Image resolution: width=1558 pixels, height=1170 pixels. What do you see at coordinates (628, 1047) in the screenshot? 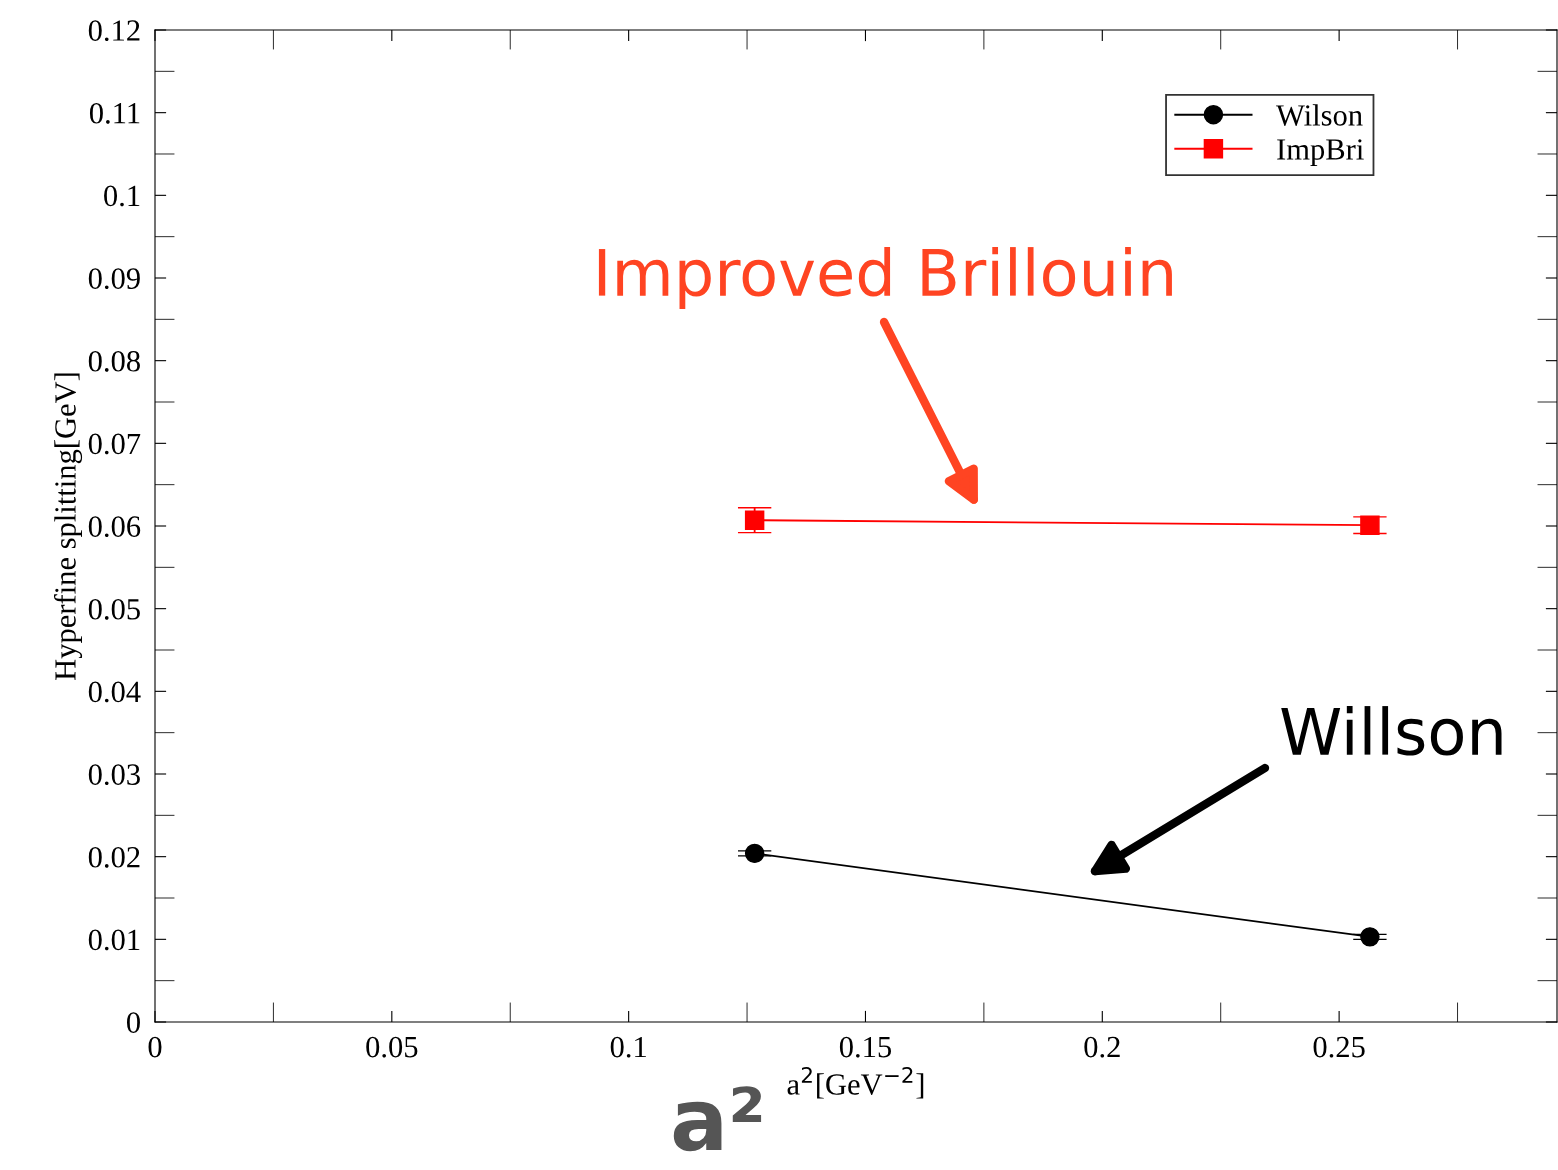
I see `x-tick-label: 0.1` at bounding box center [628, 1047].